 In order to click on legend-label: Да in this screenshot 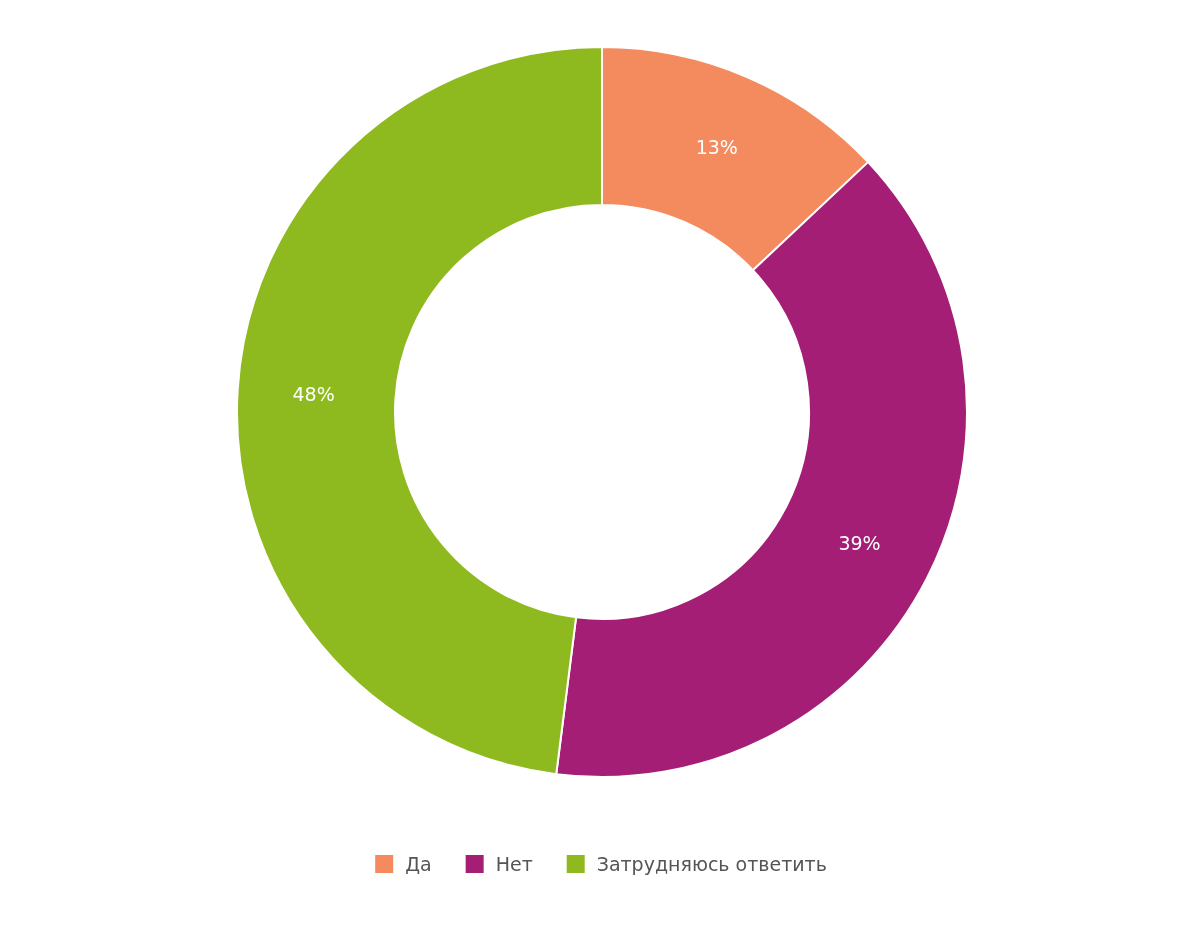, I will do `click(418, 864)`.